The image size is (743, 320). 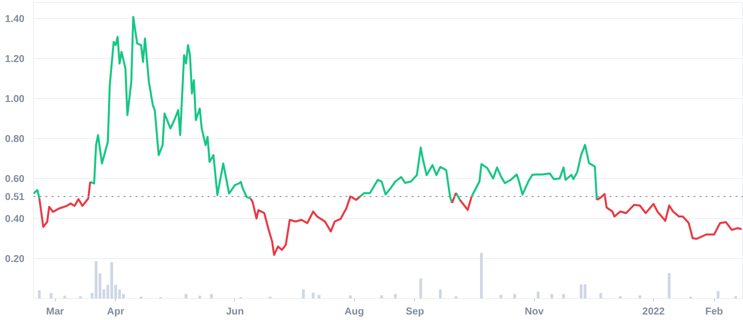 I want to click on y-tick-label: 1.20, so click(x=15, y=59).